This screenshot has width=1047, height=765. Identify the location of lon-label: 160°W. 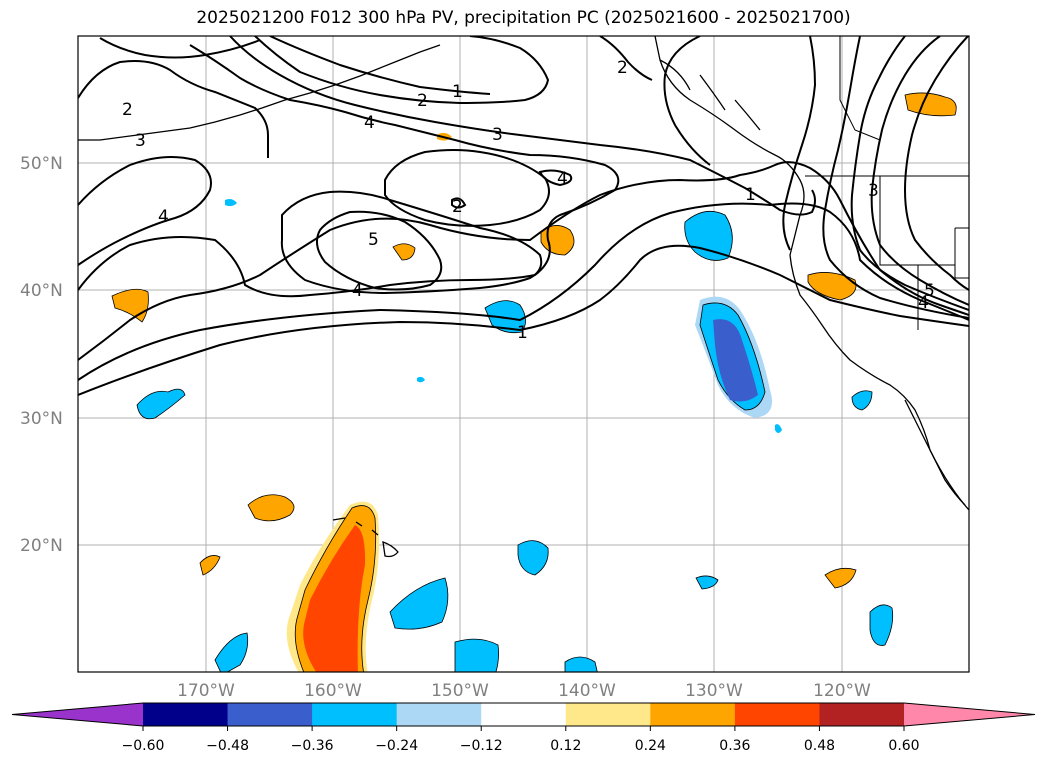
(333, 691).